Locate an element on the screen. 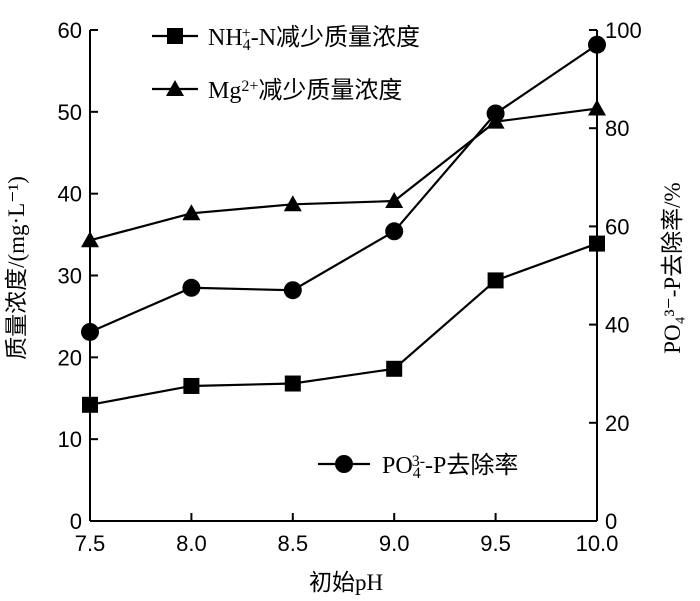 The image size is (700, 601). legend-label: NH4+-N减少质量浓度 is located at coordinates (314, 39).